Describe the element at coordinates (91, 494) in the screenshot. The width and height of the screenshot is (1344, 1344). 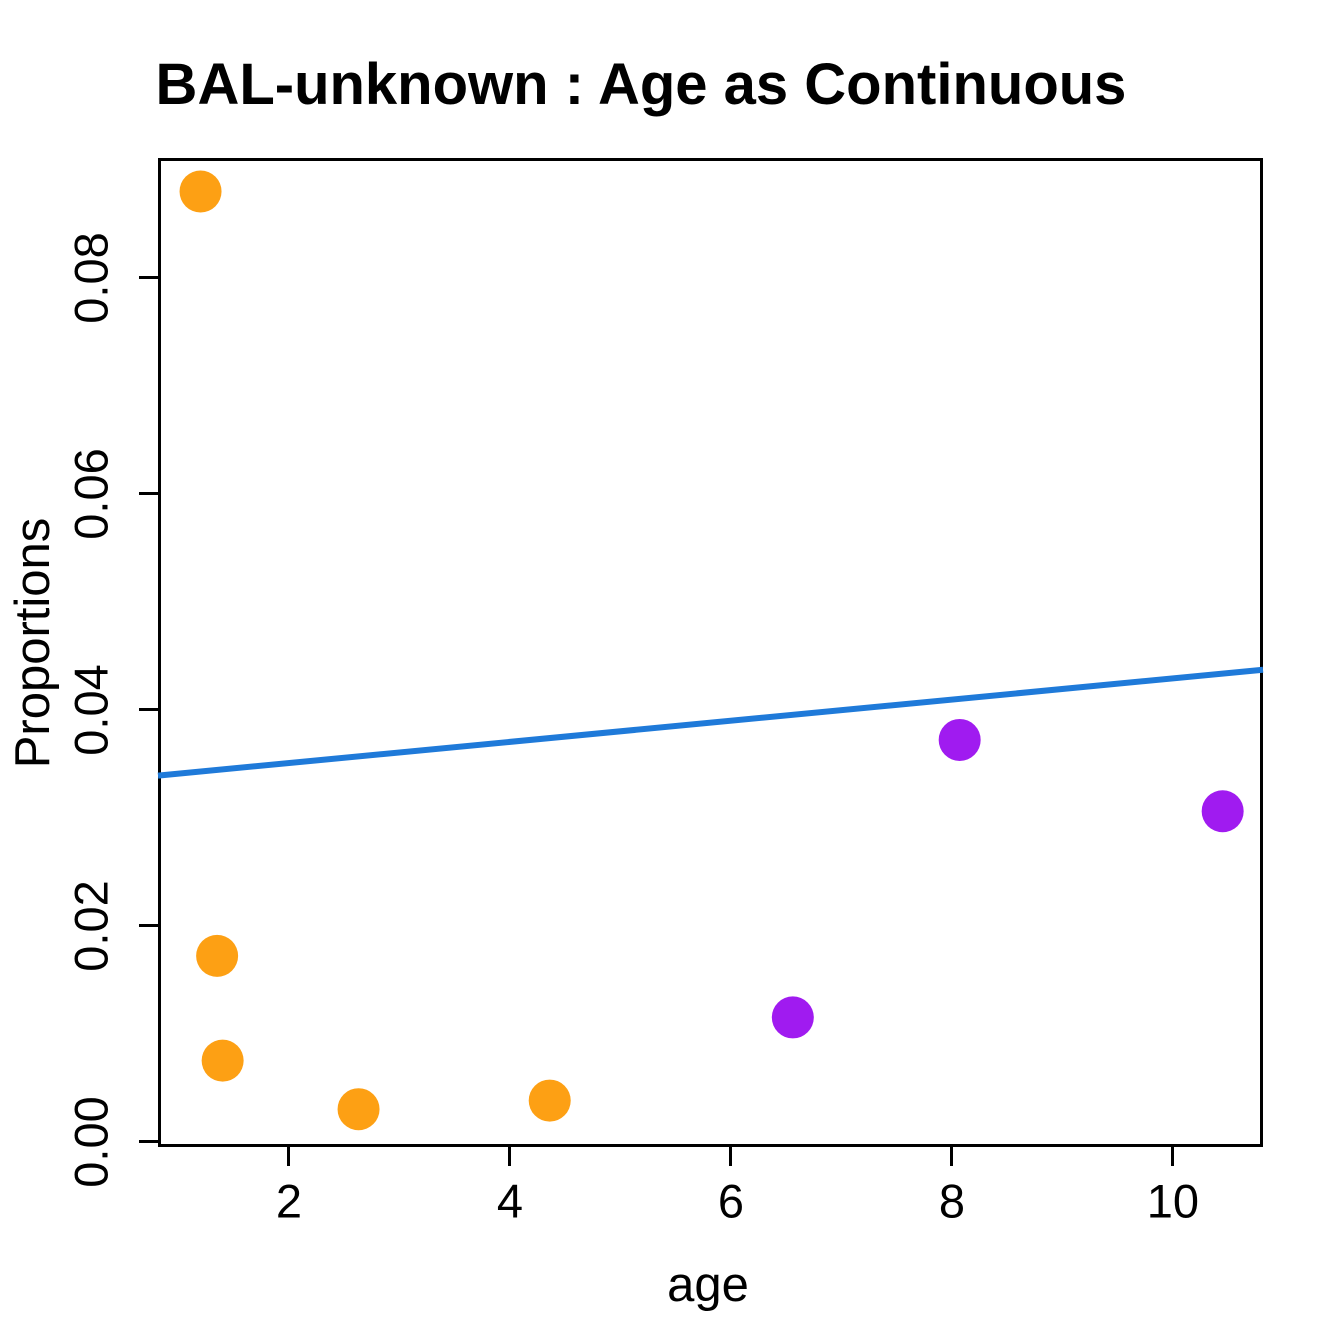
I see `y-tick-label: 0.06` at that location.